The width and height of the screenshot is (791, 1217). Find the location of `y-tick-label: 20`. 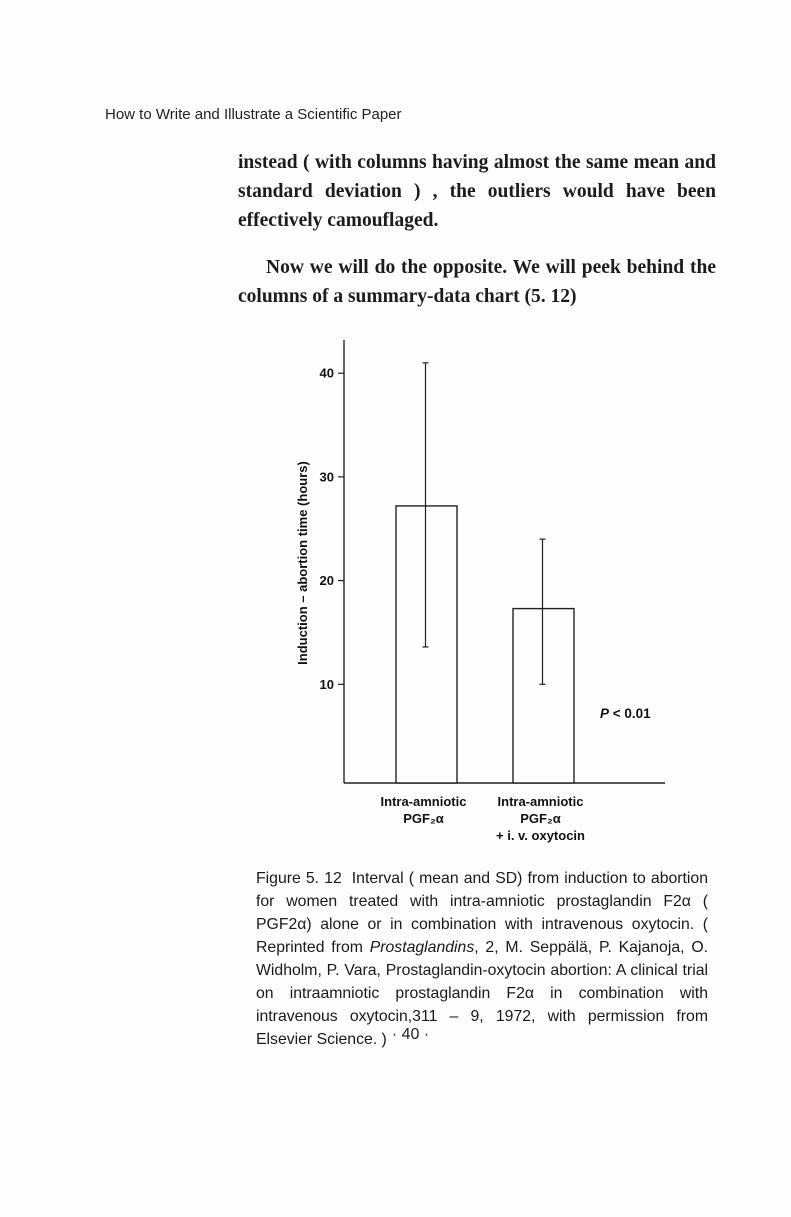

y-tick-label: 20 is located at coordinates (327, 580).